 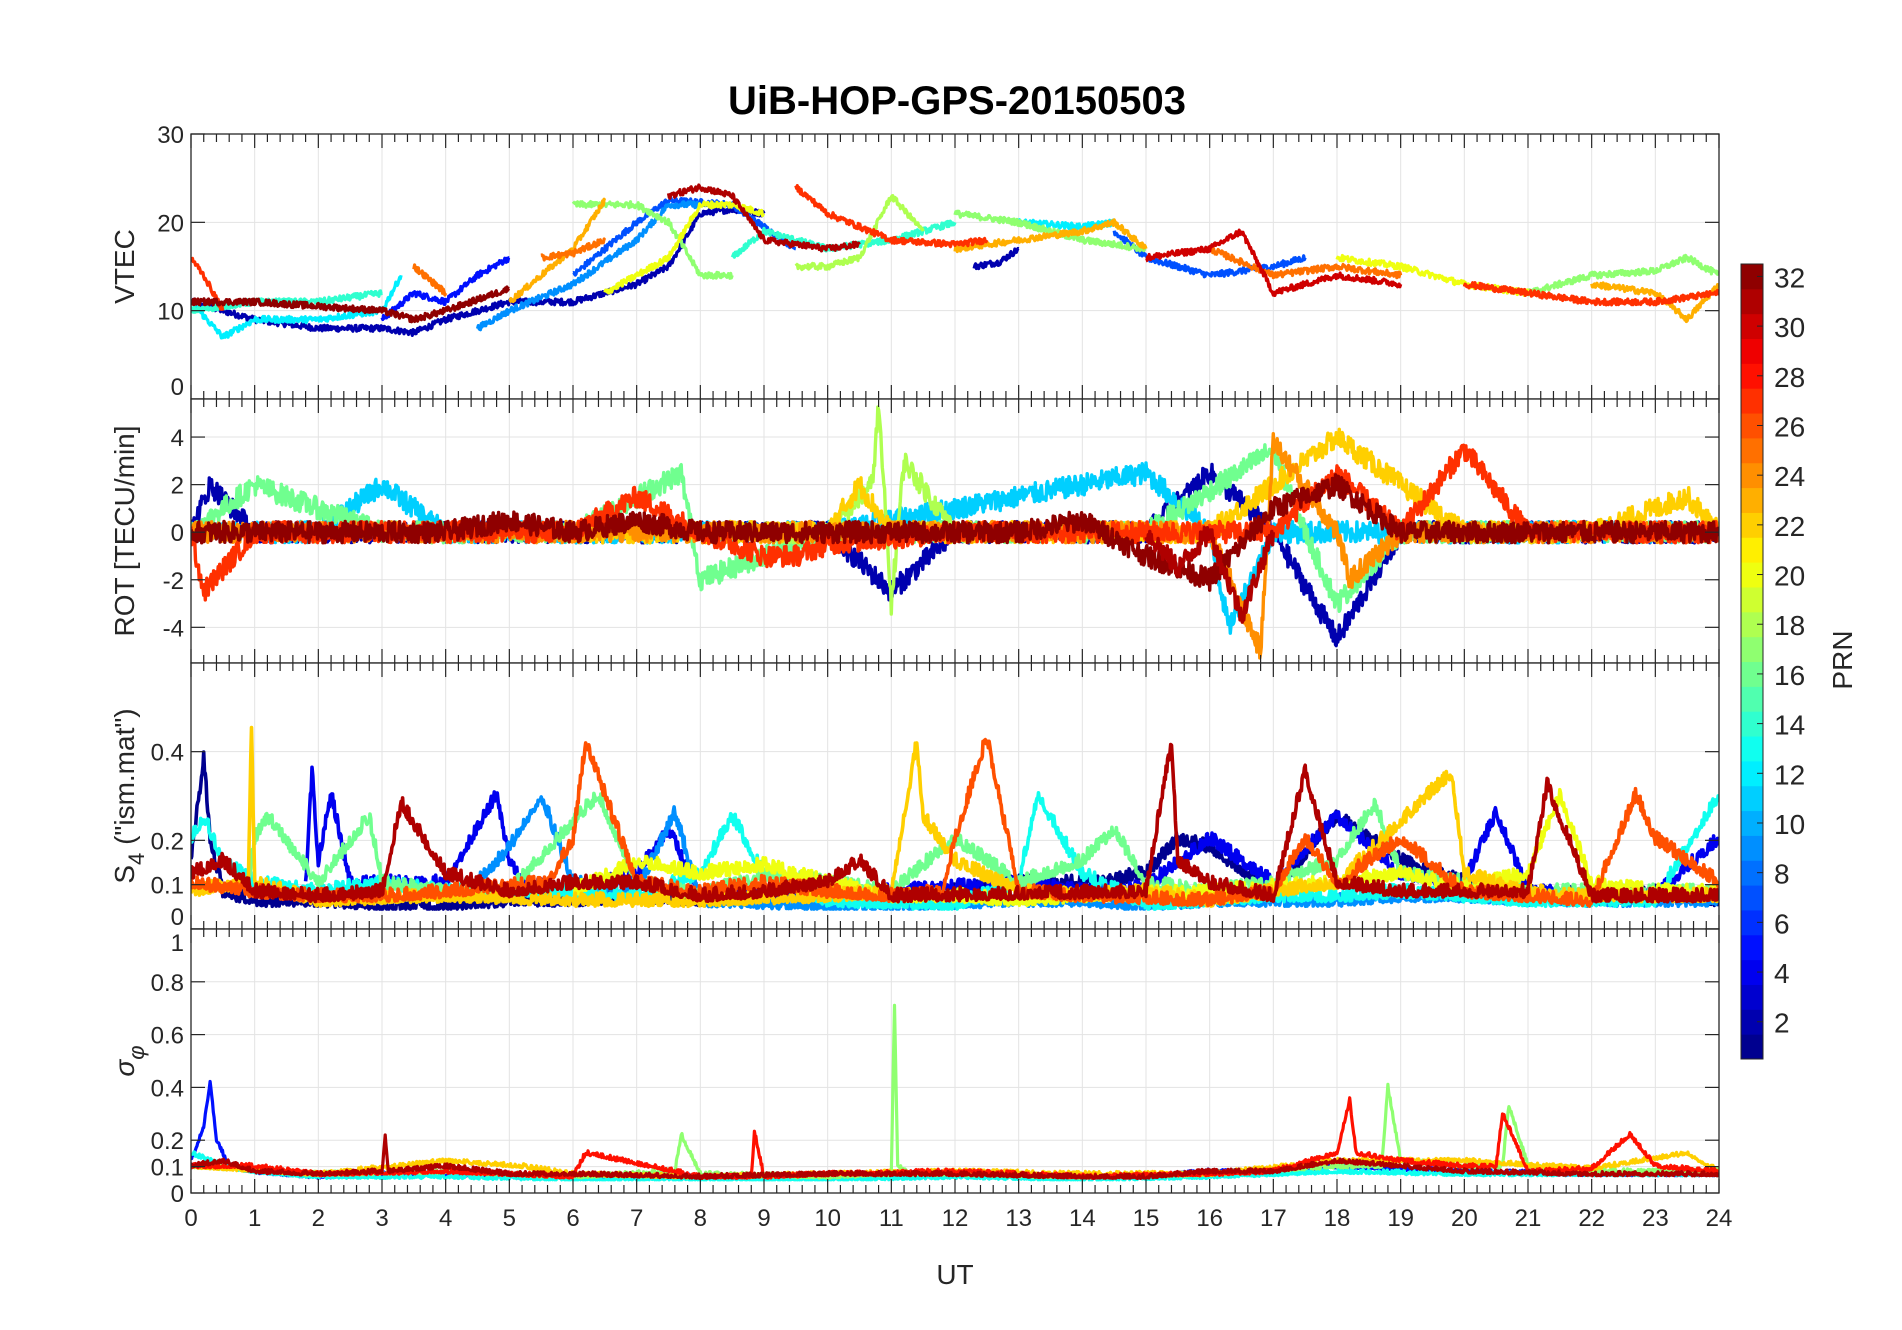 What do you see at coordinates (167, 1168) in the screenshot?
I see `y-tick-label: 0.1` at bounding box center [167, 1168].